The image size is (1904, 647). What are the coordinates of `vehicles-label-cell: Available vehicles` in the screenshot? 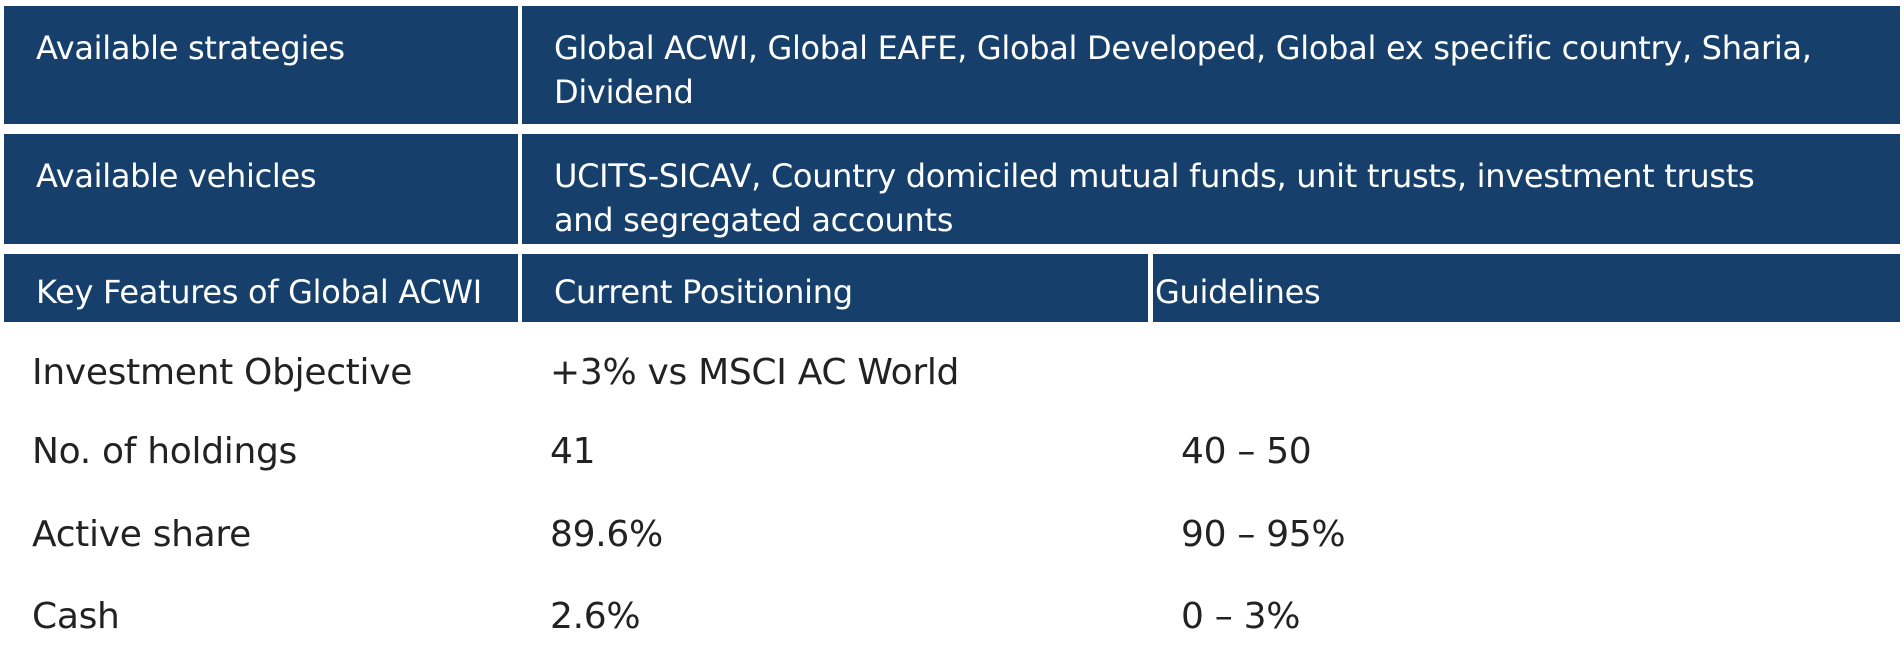 It's located at (261, 189).